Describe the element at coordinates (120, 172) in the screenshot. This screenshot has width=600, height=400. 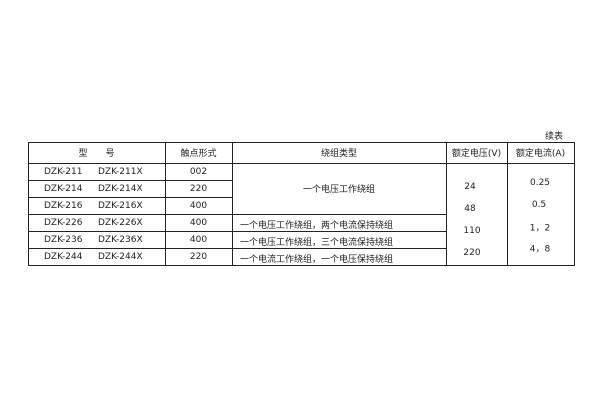
I see `model-x: DZK-211X` at that location.